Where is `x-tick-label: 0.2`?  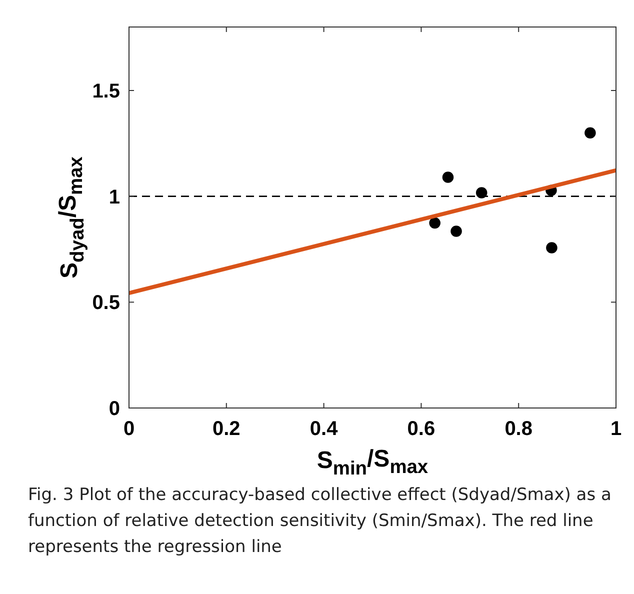
x-tick-label: 0.2 is located at coordinates (226, 429).